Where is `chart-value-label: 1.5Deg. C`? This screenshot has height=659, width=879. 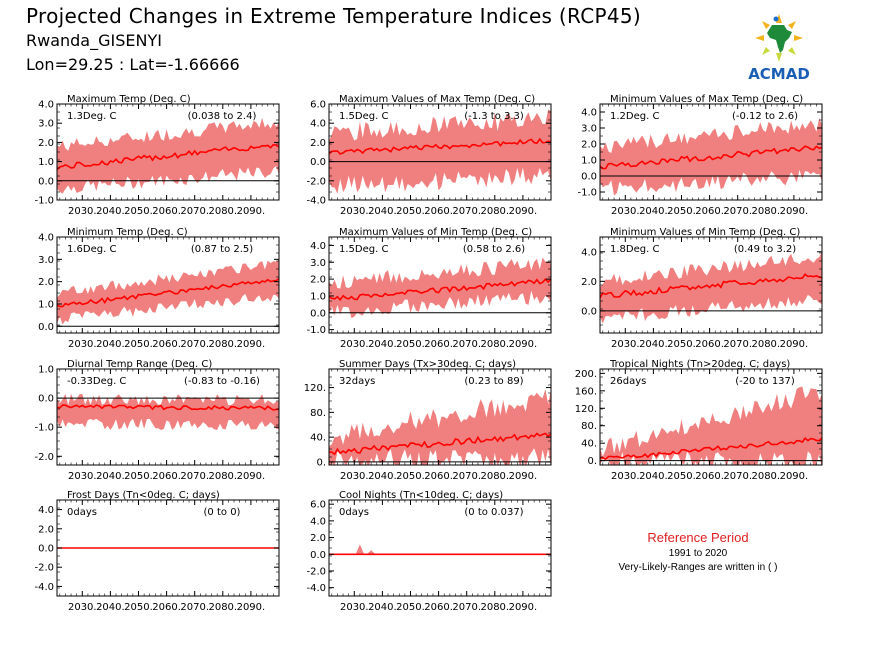
chart-value-label: 1.5Deg. C is located at coordinates (363, 116).